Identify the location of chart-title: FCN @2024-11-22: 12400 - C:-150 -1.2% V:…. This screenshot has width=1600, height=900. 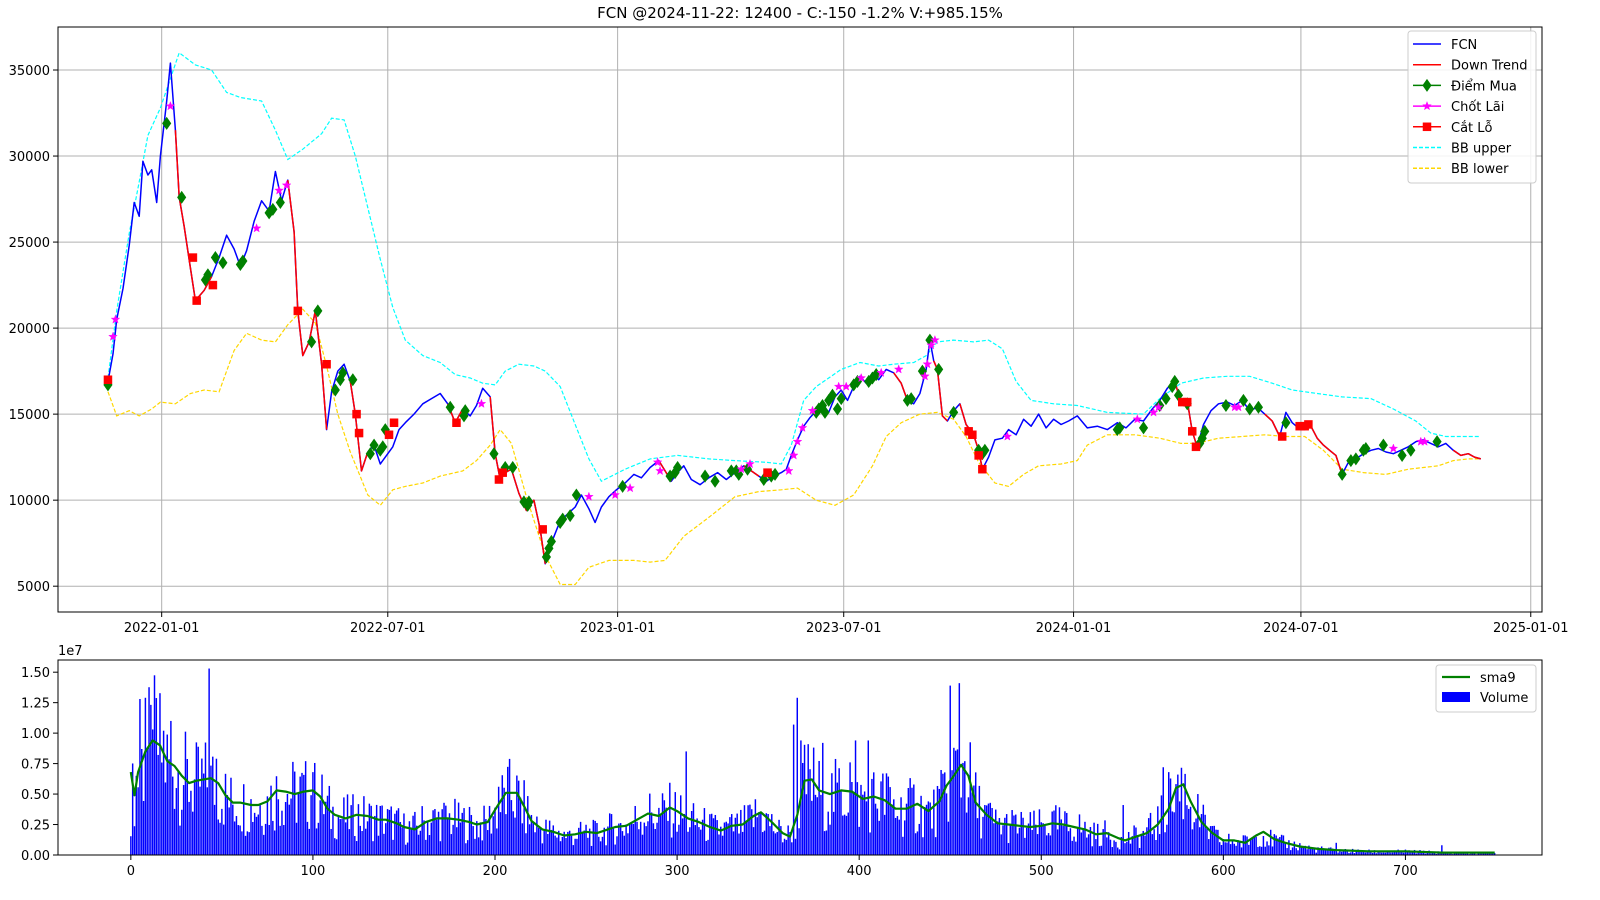
(800, 13).